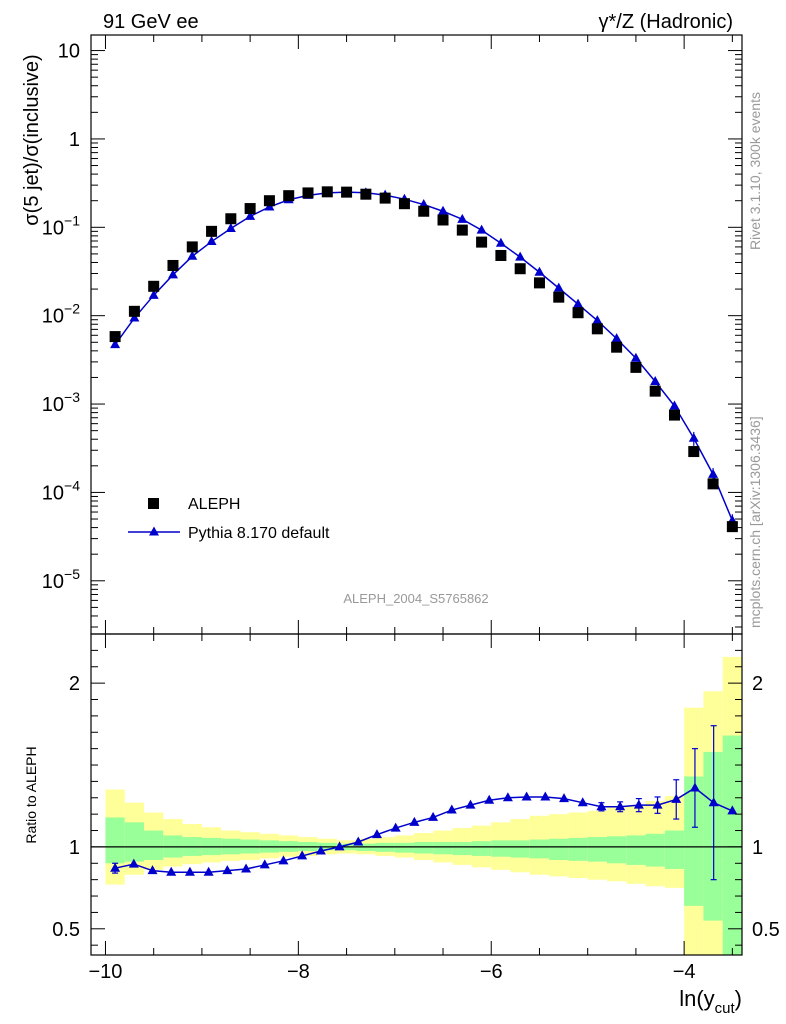 Image resolution: width=786 pixels, height=1024 pixels. Describe the element at coordinates (61, 579) in the screenshot. I see `y-tick-label: 10⁻⁵` at that location.